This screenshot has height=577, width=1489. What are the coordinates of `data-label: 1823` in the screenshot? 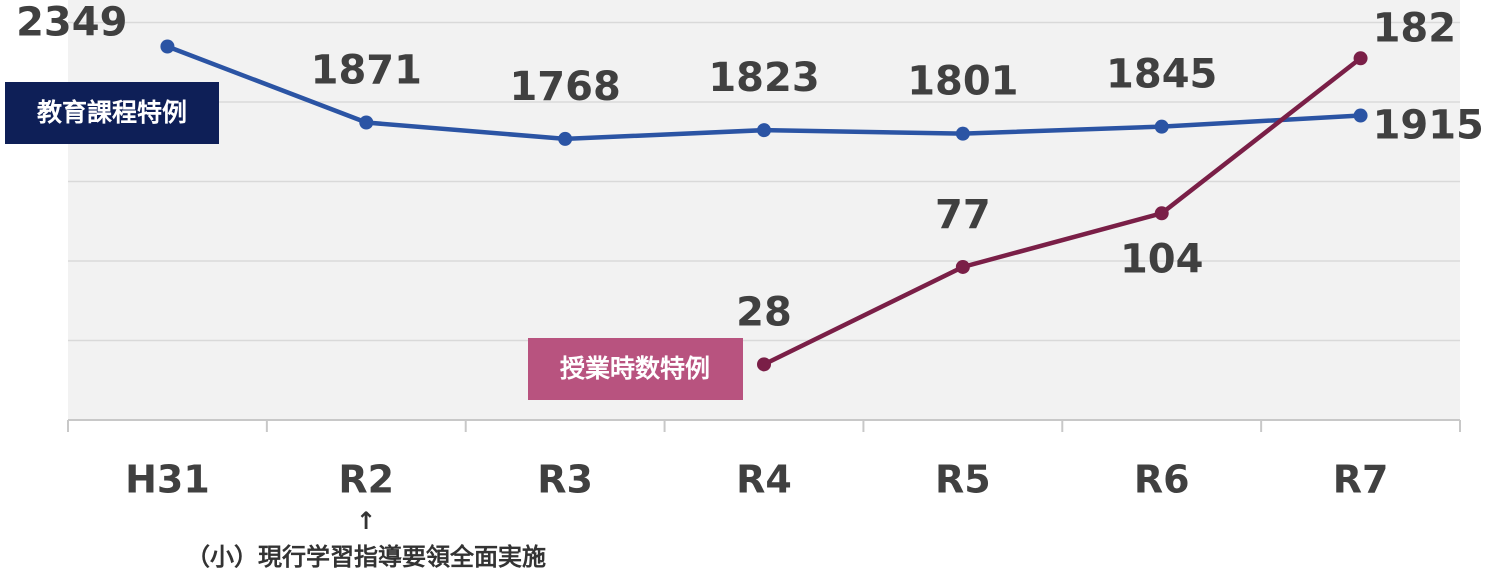 It's located at (763, 78).